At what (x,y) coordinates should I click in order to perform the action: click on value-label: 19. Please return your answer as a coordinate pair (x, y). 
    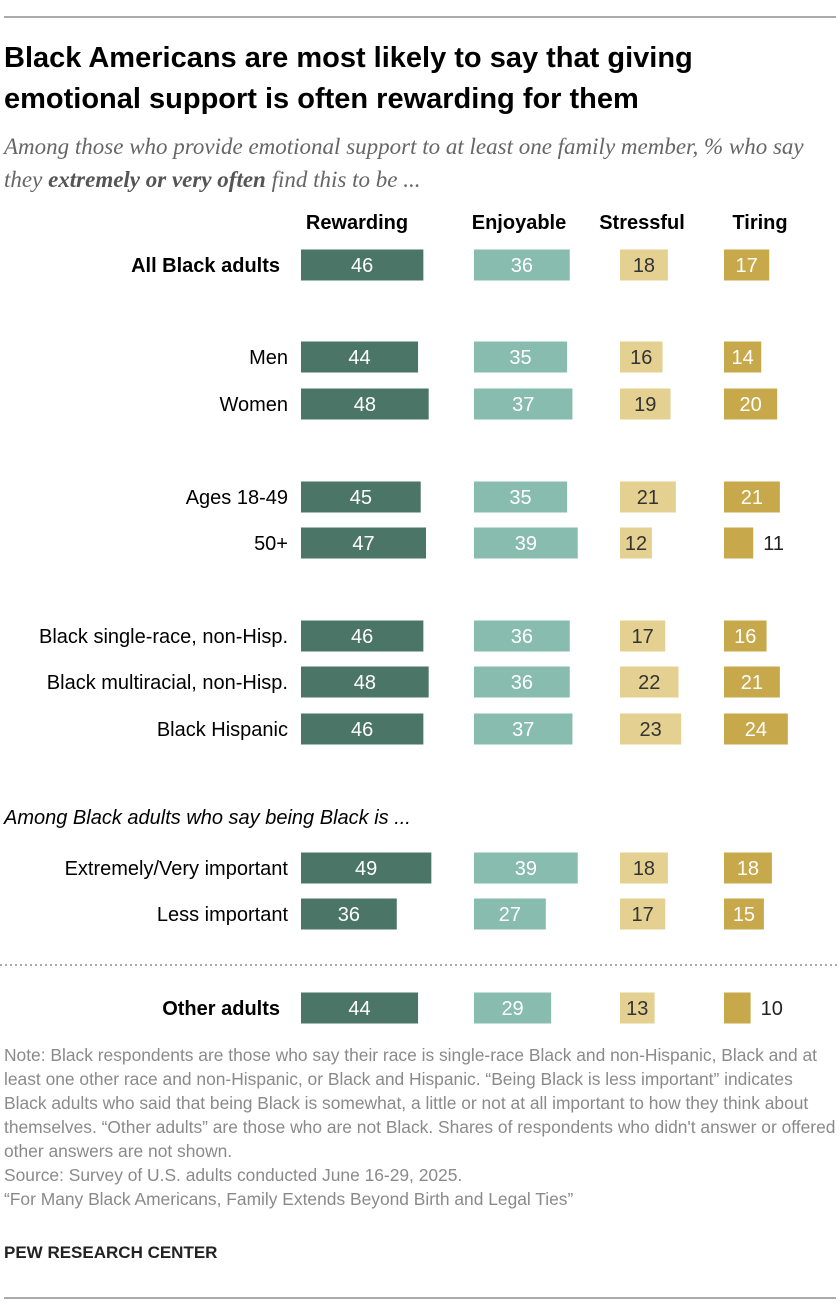
    Looking at the image, I should click on (645, 405).